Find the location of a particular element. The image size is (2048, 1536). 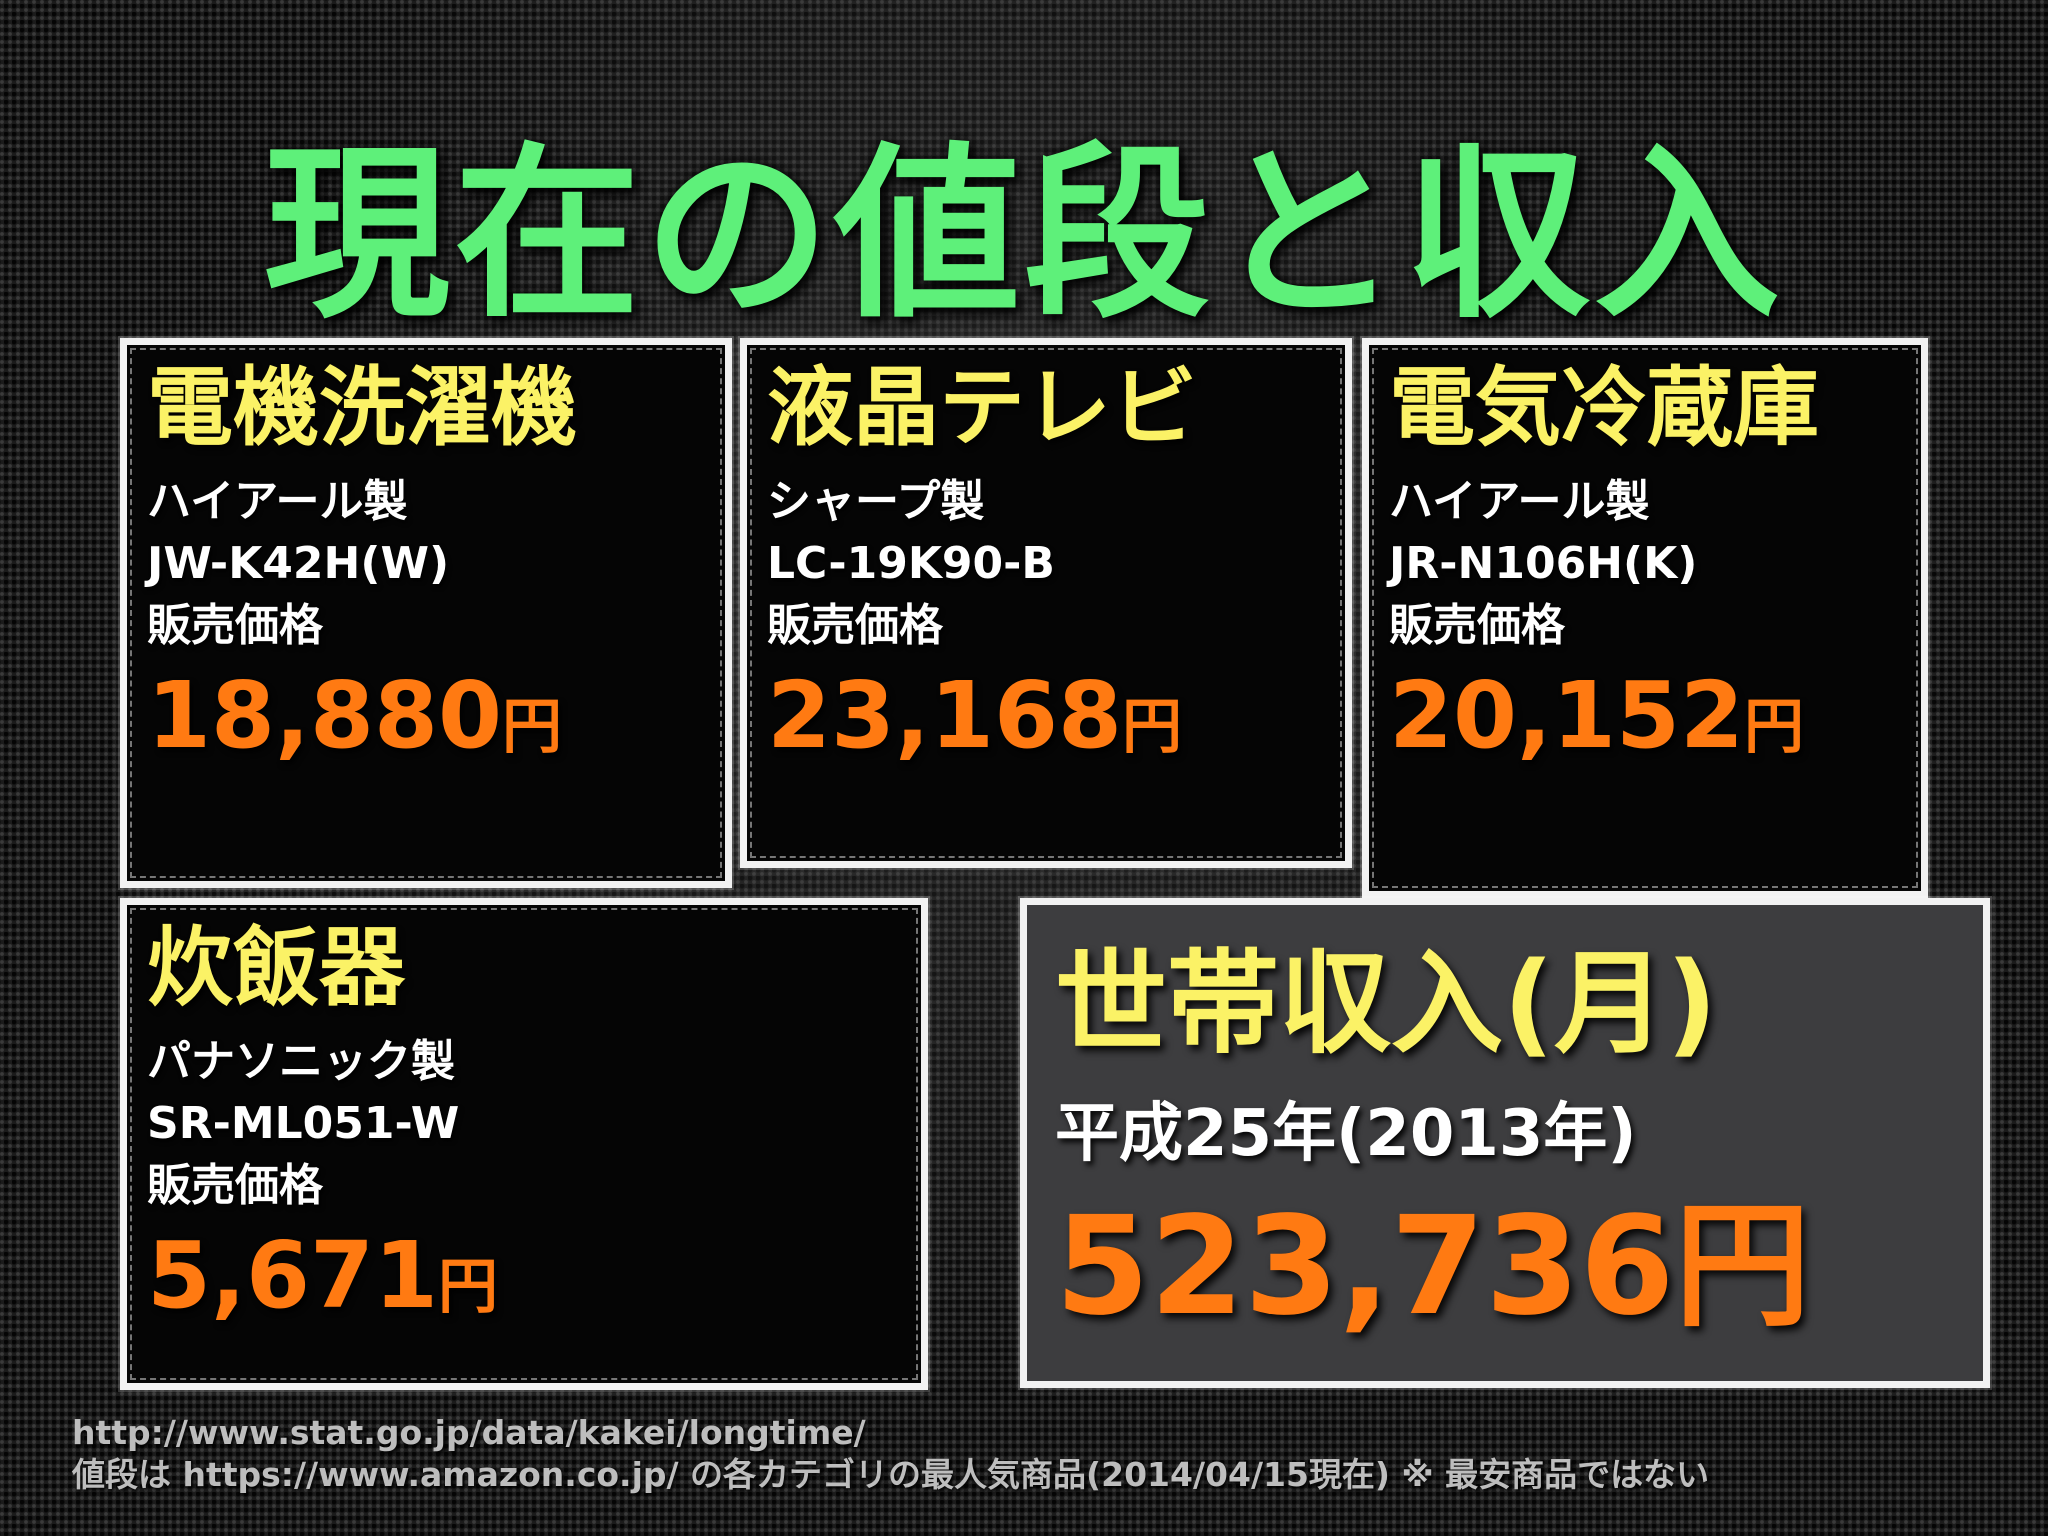

price-value: 5,671 is located at coordinates (293, 1275).